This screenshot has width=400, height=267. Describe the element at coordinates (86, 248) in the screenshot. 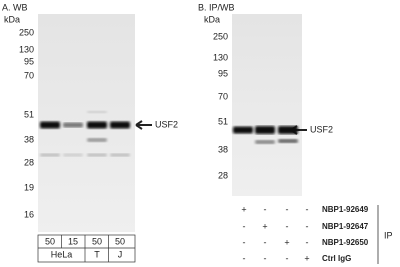

I see `lane-table` at that location.